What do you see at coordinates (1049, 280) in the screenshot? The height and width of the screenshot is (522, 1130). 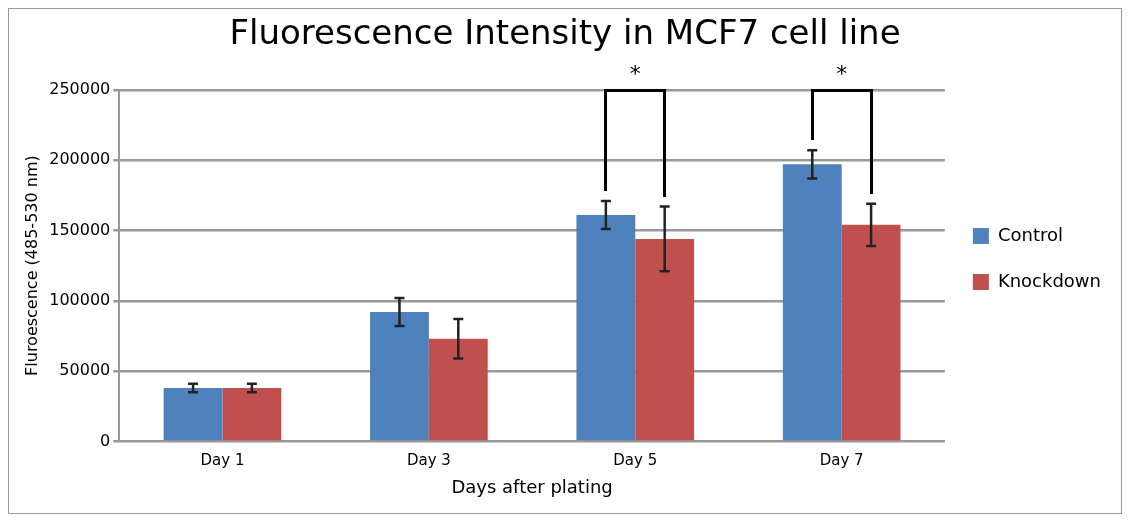 I see `legend-label: Knockdown` at bounding box center [1049, 280].